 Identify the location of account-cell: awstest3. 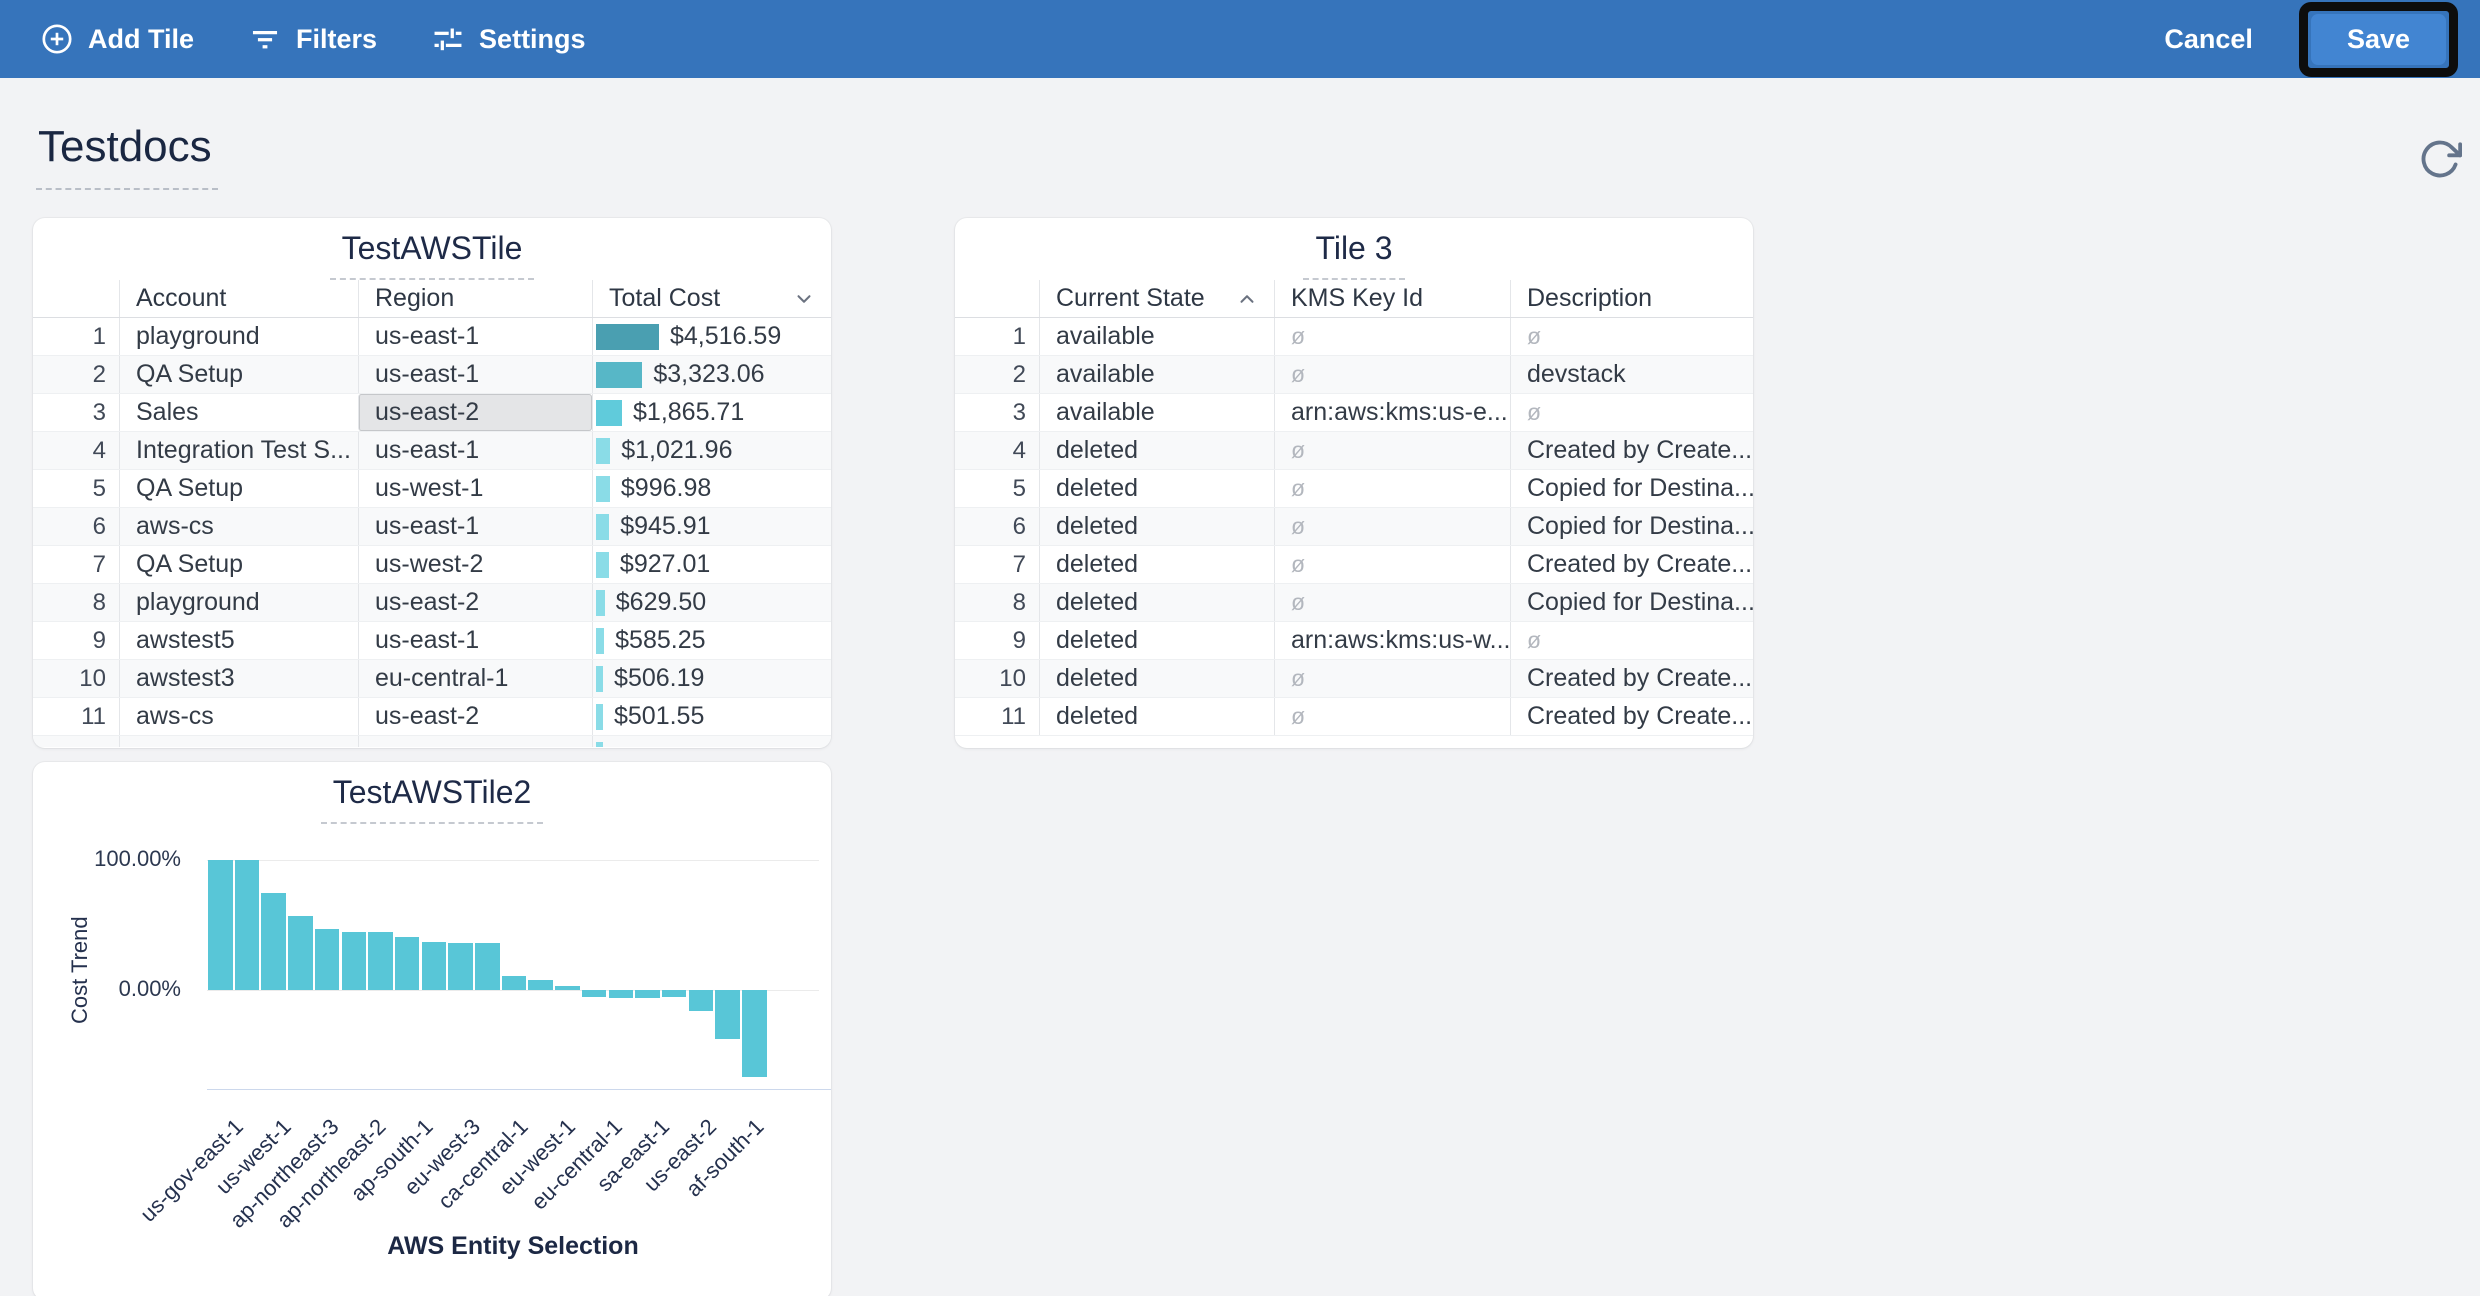
(238, 678).